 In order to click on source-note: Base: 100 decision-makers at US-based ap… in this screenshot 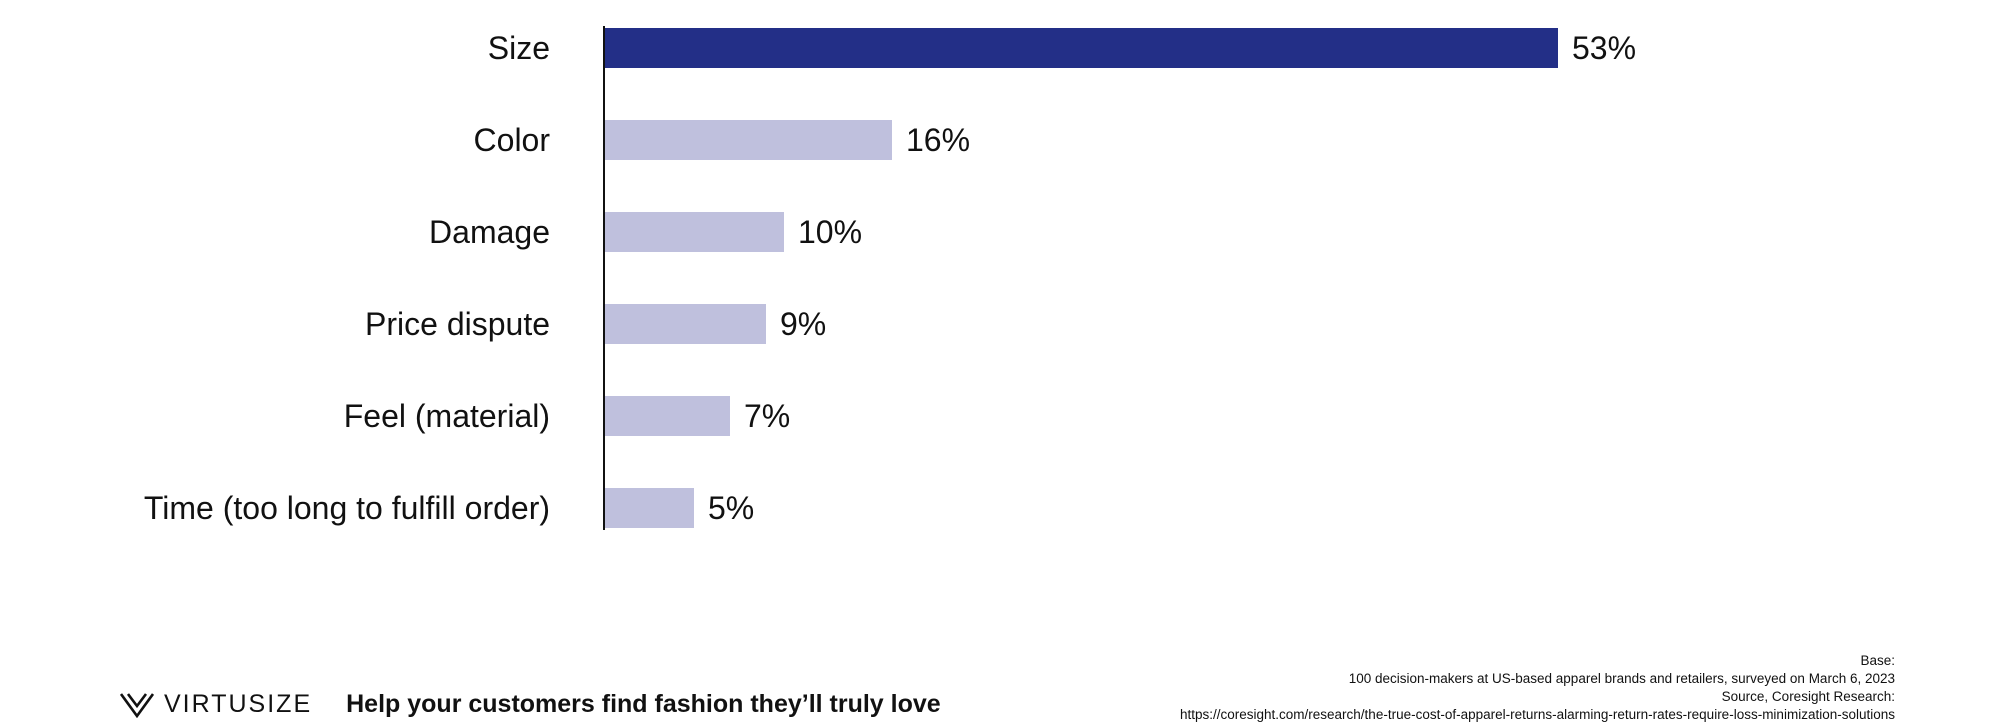, I will do `click(1537, 688)`.